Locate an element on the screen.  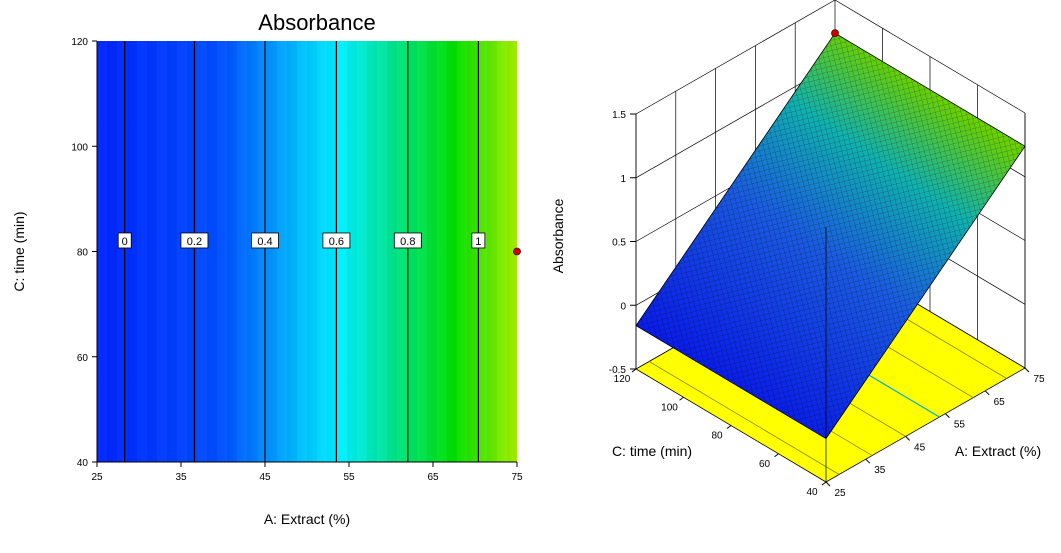
contour-labels: 0 0.2 0.4 0.6 0.8 1 is located at coordinates (301, 240).